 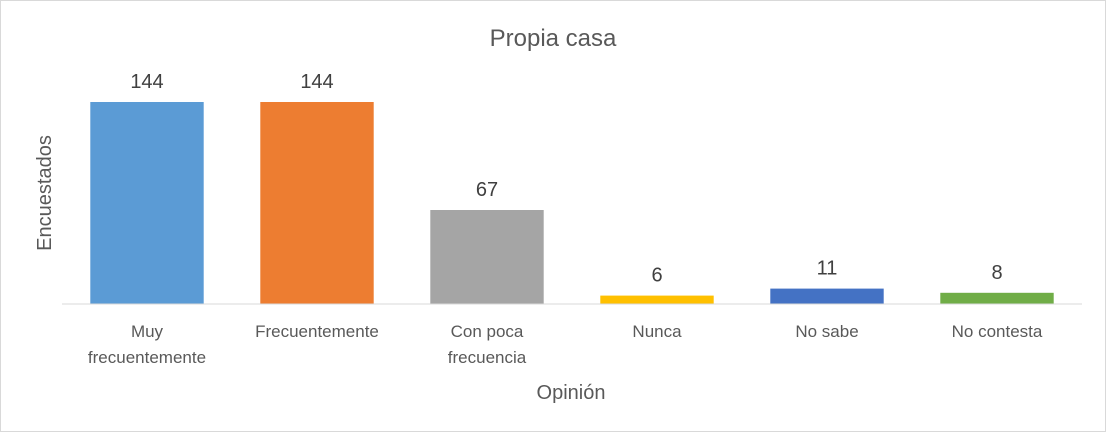 What do you see at coordinates (571, 393) in the screenshot?
I see `x-axis-title: Opinión` at bounding box center [571, 393].